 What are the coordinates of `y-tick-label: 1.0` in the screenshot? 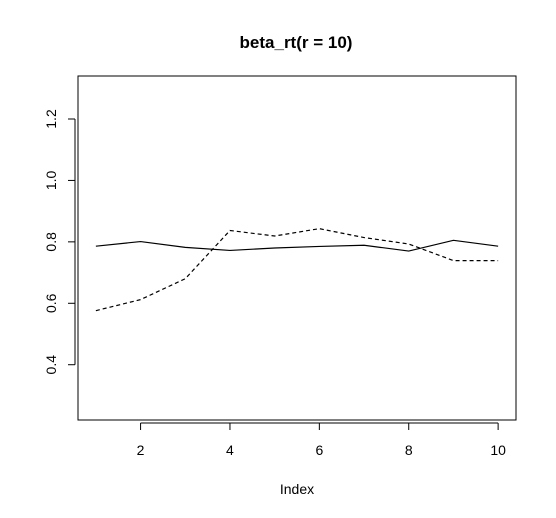 It's located at (51, 180).